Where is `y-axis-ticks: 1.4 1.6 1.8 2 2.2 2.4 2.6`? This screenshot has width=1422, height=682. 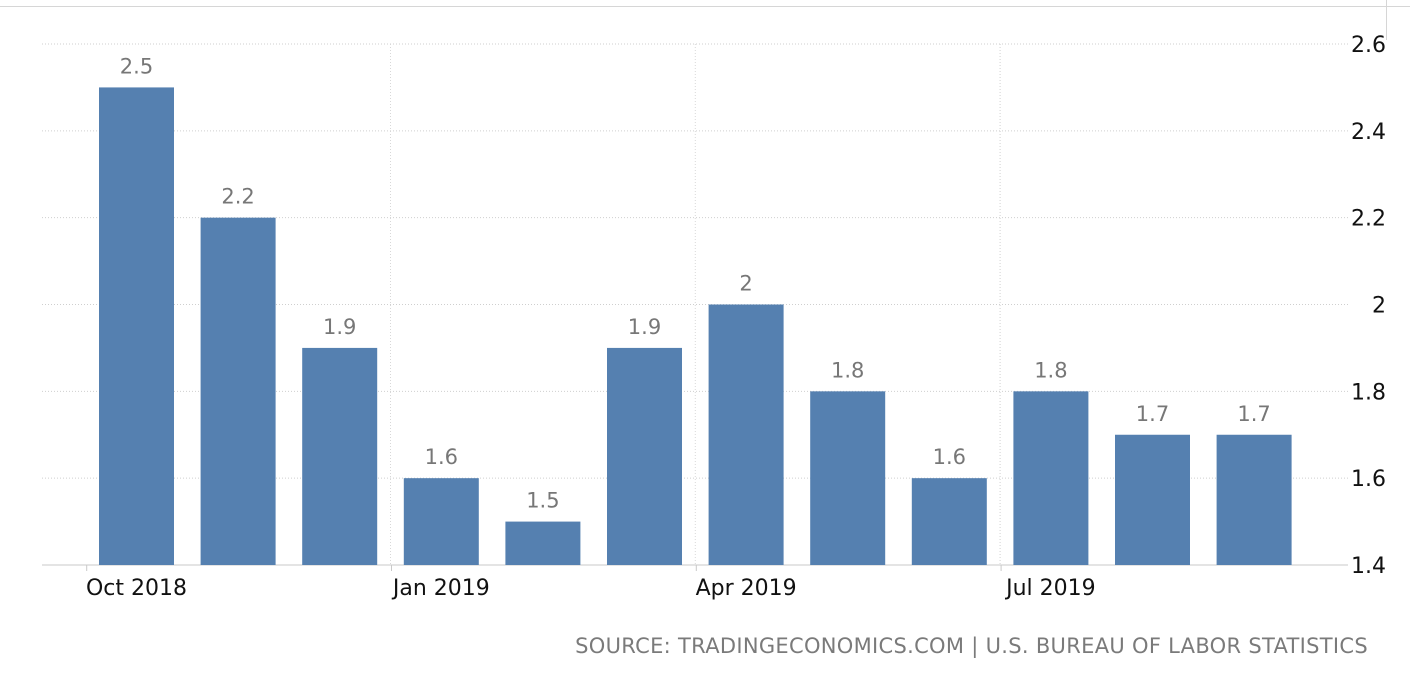 y-axis-ticks: 1.4 1.6 1.8 2 2.2 2.4 2.6 is located at coordinates (1368, 306).